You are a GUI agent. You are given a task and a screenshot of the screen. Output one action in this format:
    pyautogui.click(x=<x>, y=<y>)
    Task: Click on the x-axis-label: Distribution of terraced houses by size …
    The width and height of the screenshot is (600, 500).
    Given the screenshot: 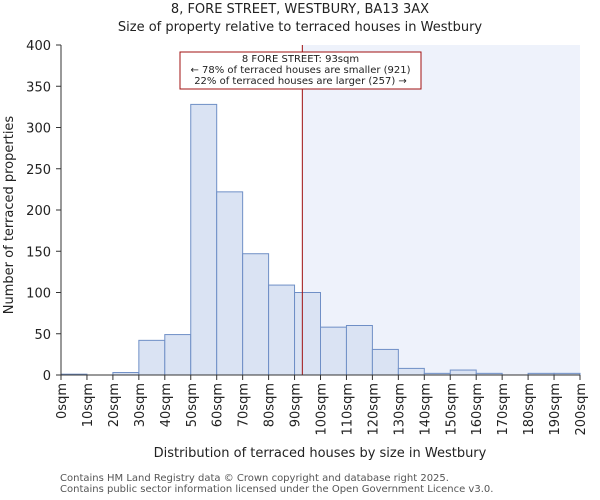 What is the action you would take?
    pyautogui.click(x=320, y=453)
    